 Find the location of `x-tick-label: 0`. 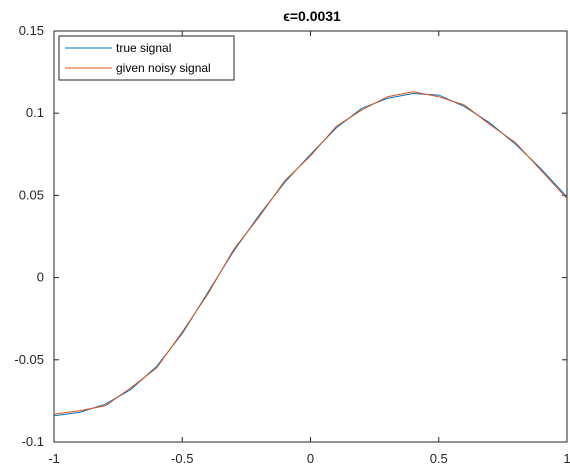

x-tick-label: 0 is located at coordinates (310, 458).